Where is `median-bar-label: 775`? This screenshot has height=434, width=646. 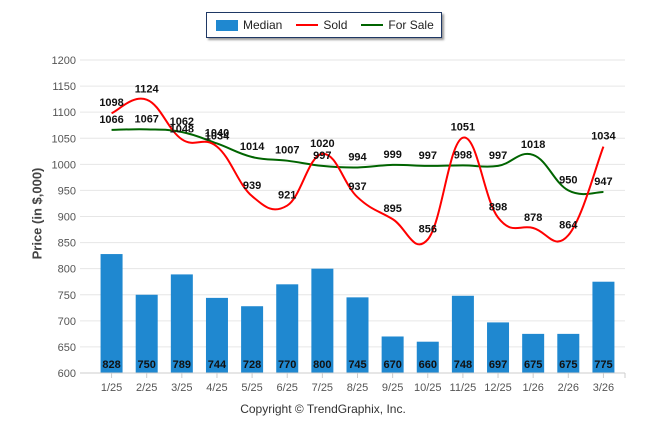 median-bar-label: 775 is located at coordinates (603, 365).